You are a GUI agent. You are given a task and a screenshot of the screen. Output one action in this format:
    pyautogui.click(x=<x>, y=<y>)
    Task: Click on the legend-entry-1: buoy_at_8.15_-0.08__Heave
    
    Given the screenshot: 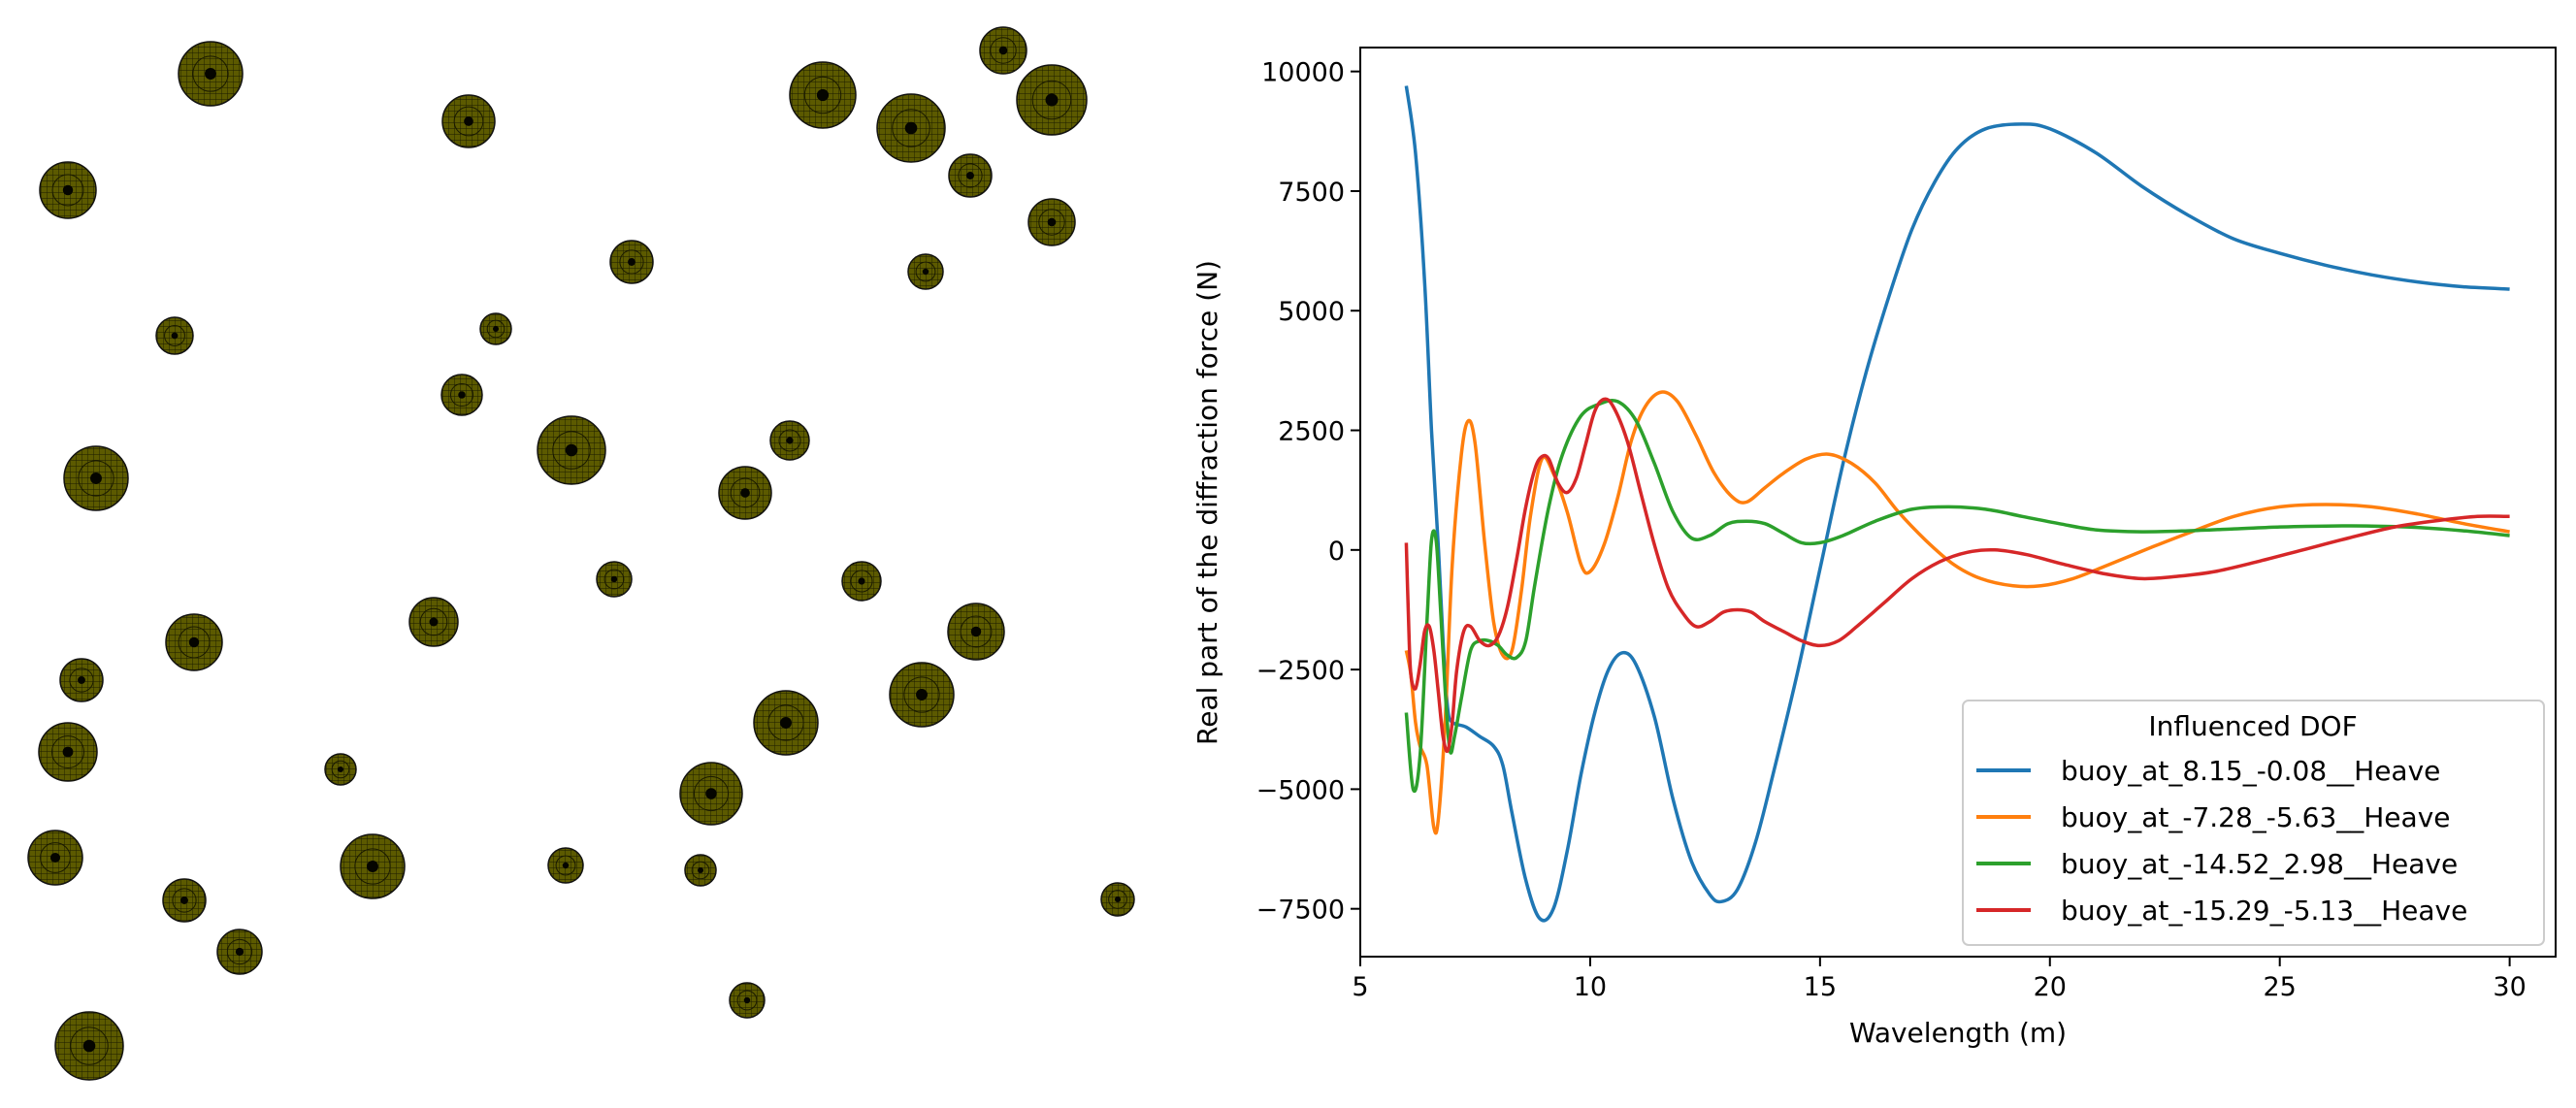 What is the action you would take?
    pyautogui.click(x=2208, y=771)
    